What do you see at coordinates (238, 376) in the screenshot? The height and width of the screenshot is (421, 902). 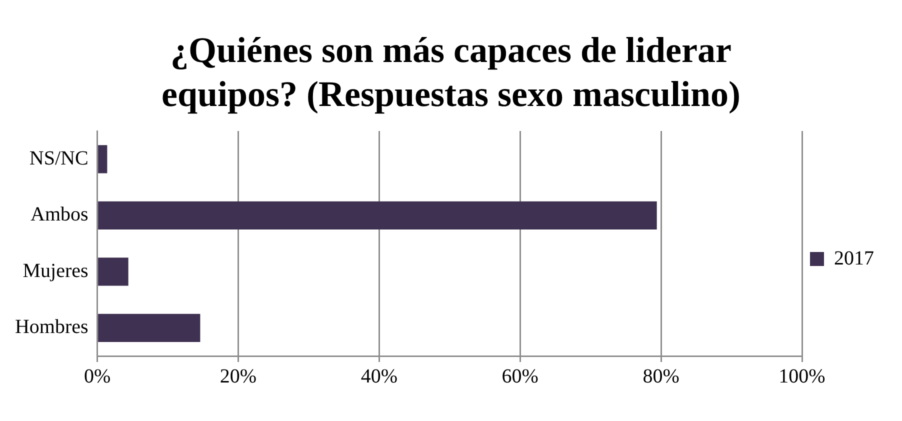 I see `x-tick-label: 20%` at bounding box center [238, 376].